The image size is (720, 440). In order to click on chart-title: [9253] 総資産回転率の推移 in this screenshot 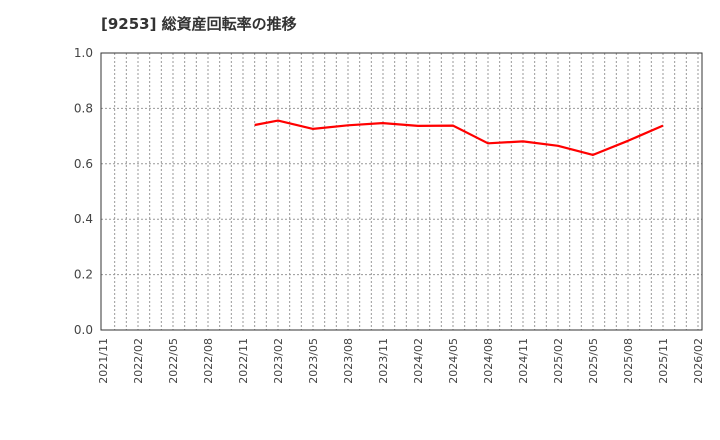, I will do `click(199, 24)`.